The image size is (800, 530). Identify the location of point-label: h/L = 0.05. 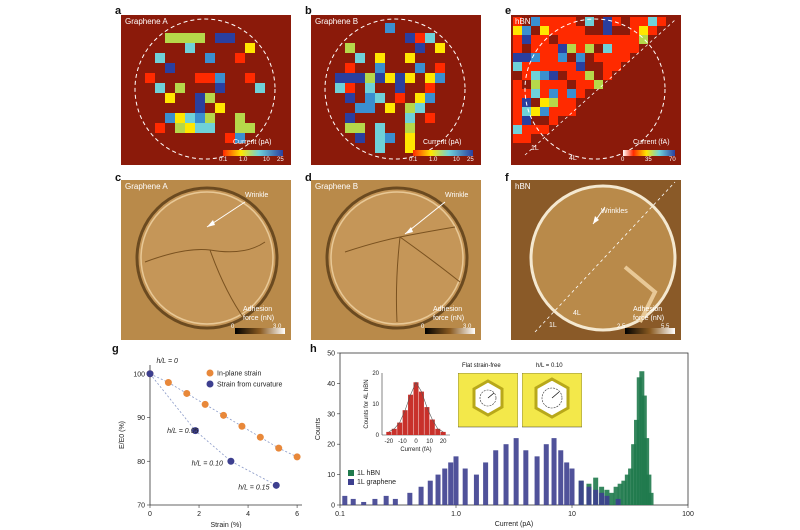
(182, 431).